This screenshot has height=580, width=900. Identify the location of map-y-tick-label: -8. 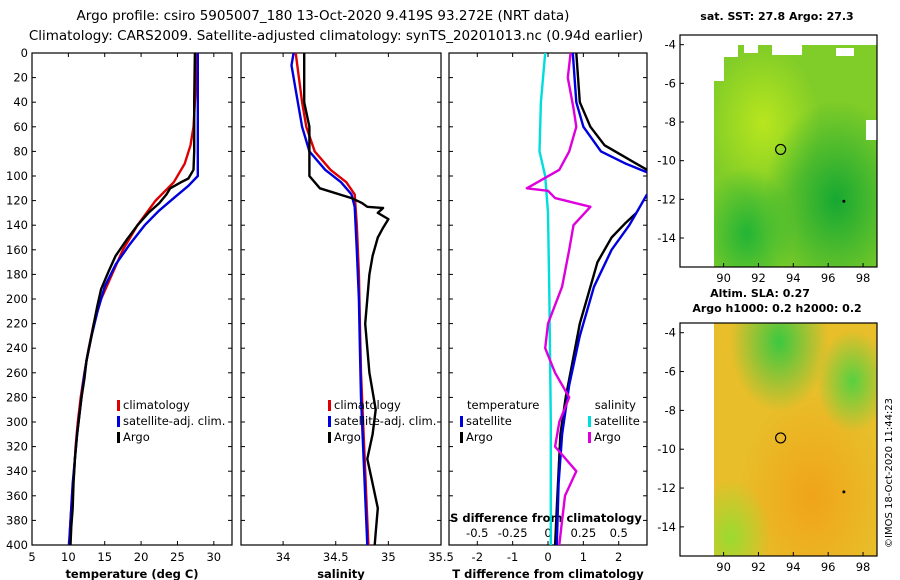
(670, 122).